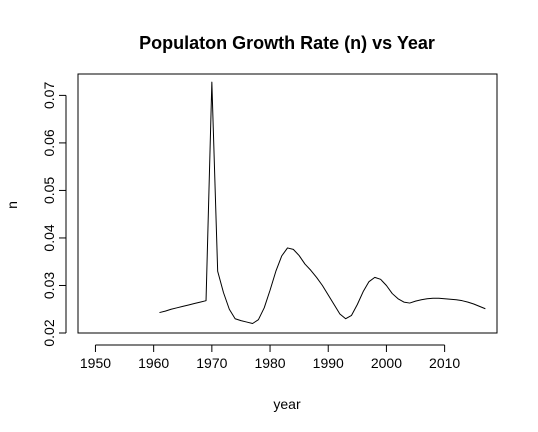  I want to click on y-axis-label: n, so click(12, 205).